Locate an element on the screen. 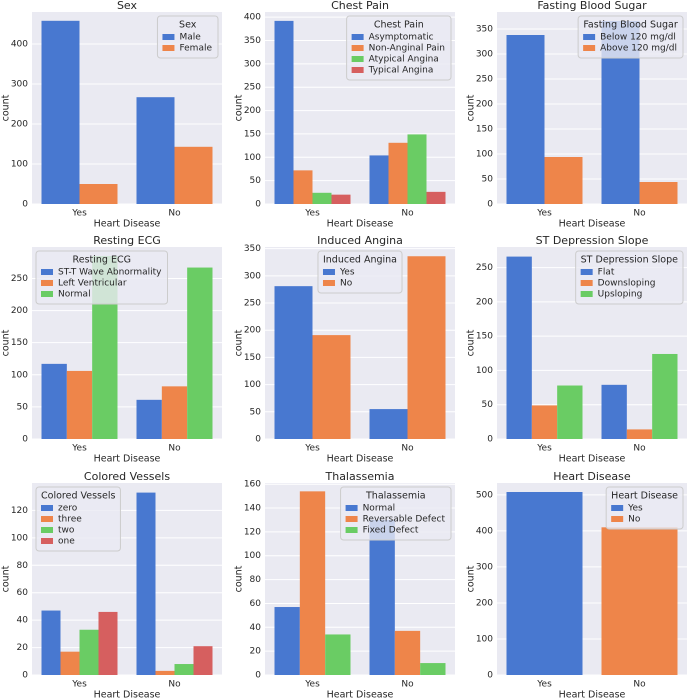 This screenshot has width=700, height=700. chart-title: ST Depression Slope is located at coordinates (592, 240).